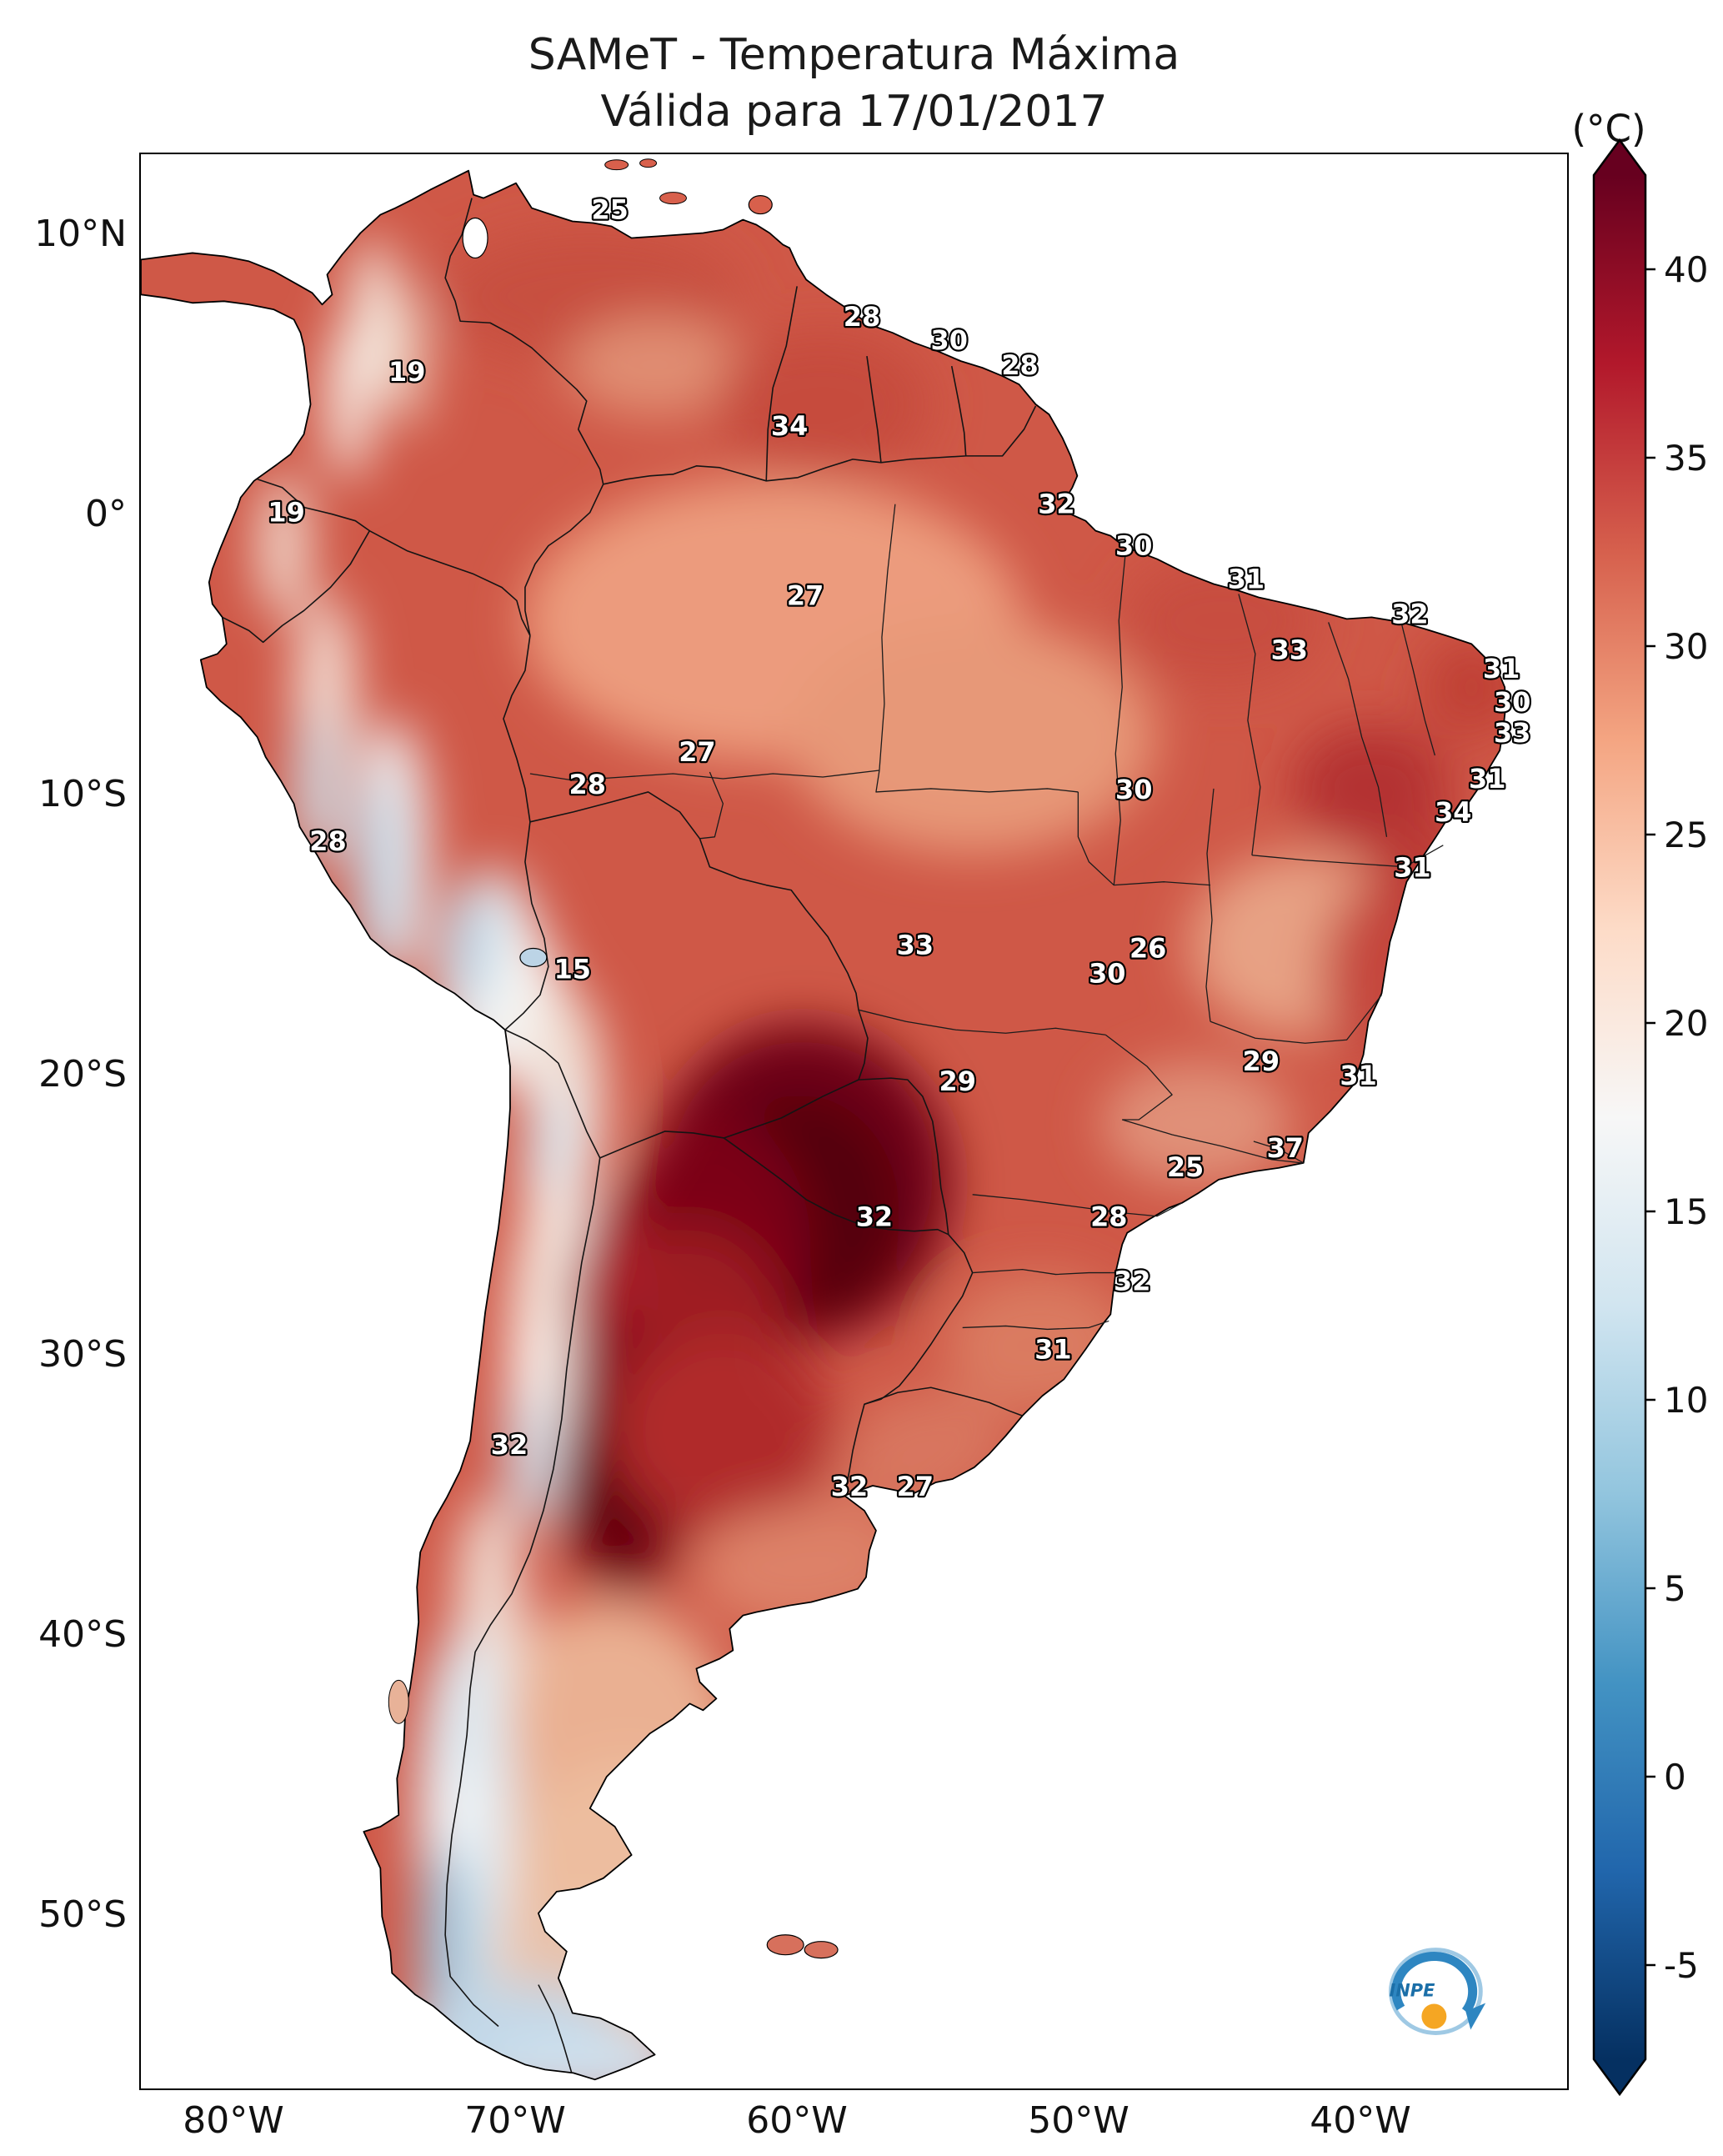 The image size is (1723, 2156). What do you see at coordinates (1285, 1148) in the screenshot?
I see `temp-label: 37` at bounding box center [1285, 1148].